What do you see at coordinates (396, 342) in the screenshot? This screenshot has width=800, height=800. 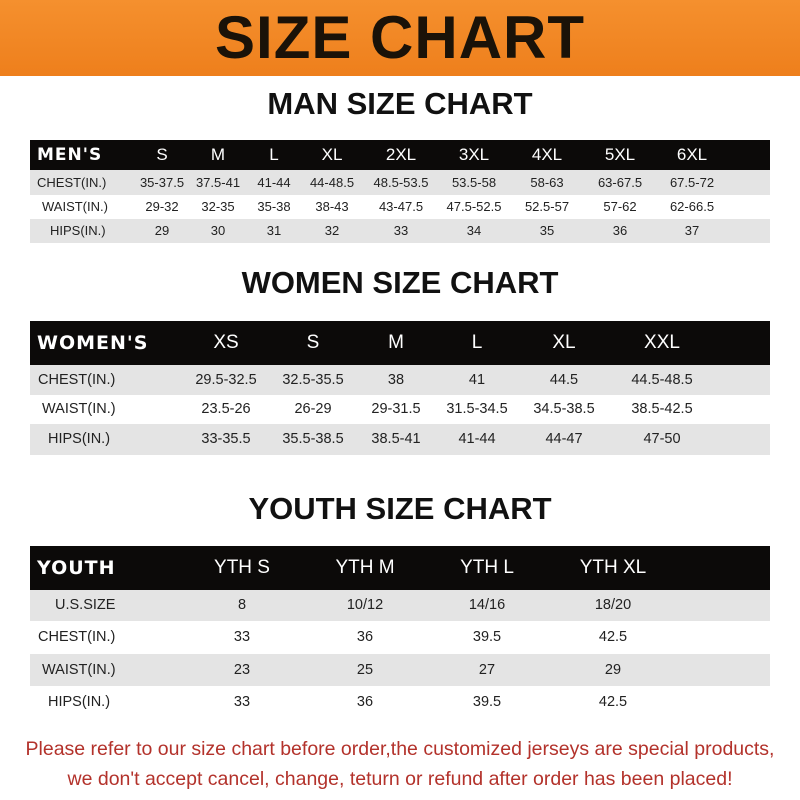 I see `size-header: M` at bounding box center [396, 342].